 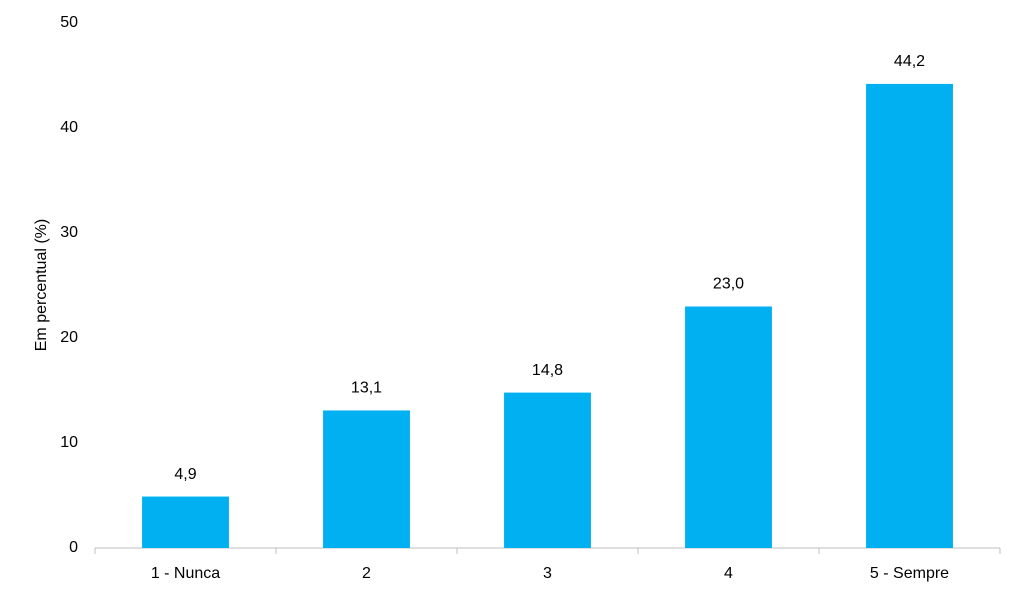 I want to click on data-label: 44,2, so click(x=909, y=61).